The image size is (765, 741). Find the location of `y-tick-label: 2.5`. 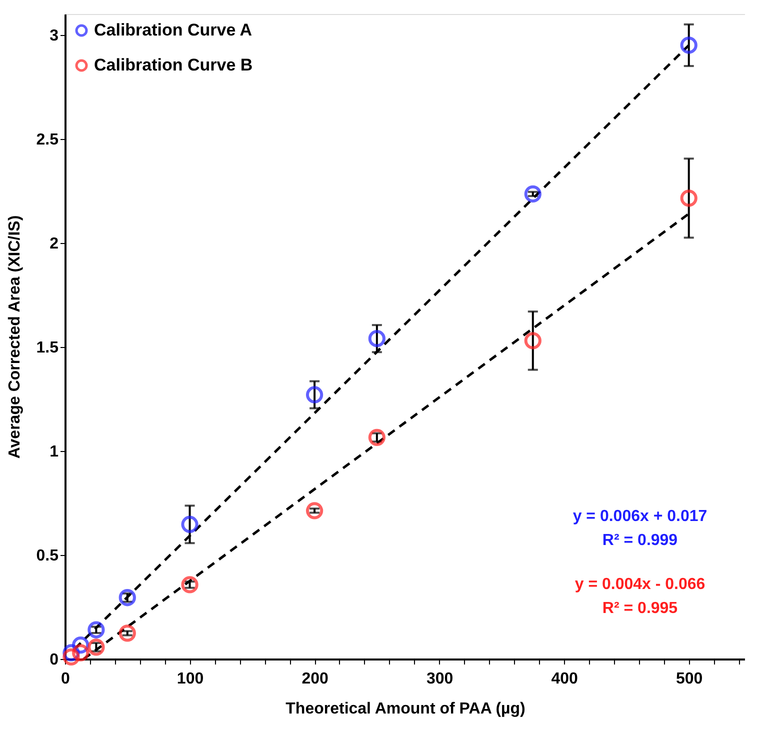

y-tick-label: 2.5 is located at coordinates (47, 139).